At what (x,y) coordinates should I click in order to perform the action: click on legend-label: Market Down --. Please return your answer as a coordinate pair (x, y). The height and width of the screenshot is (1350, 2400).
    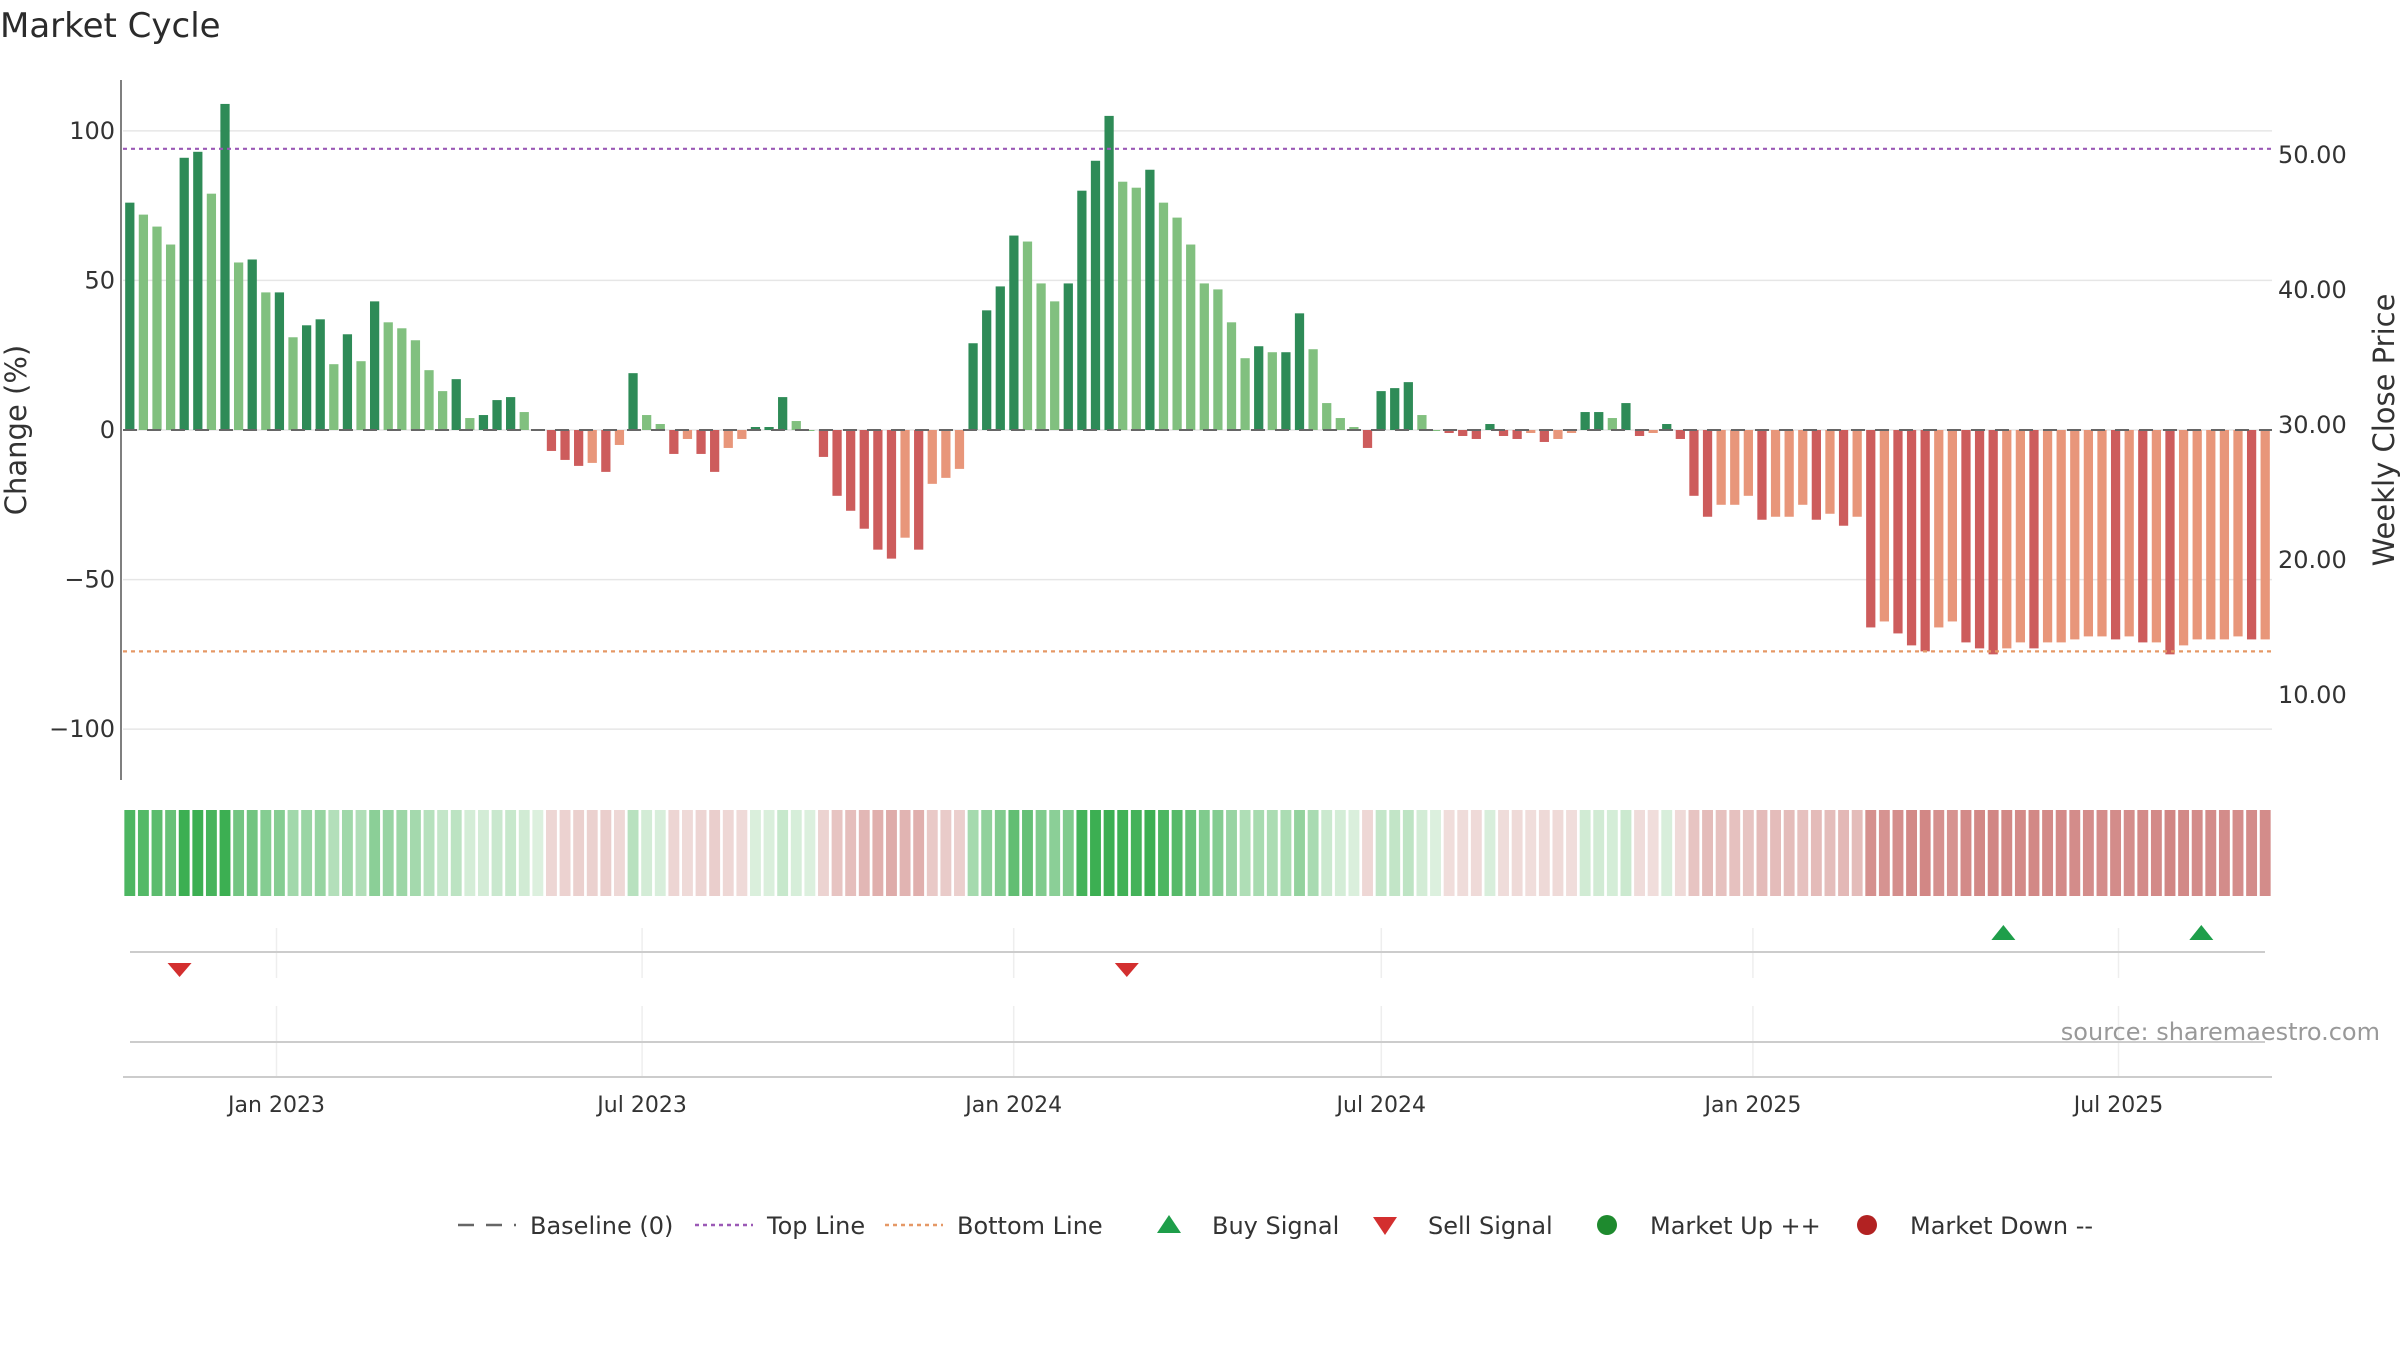
    Looking at the image, I should click on (2001, 1226).